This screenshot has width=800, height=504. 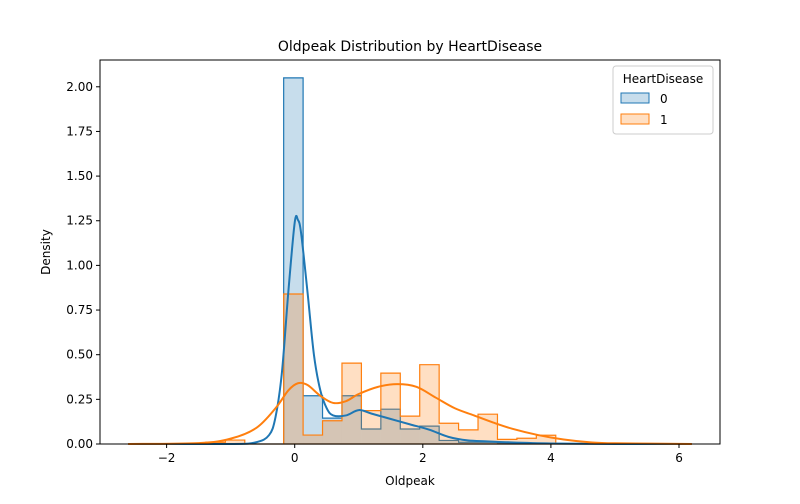 I want to click on y-tick-label: 0.50, so click(x=79, y=355).